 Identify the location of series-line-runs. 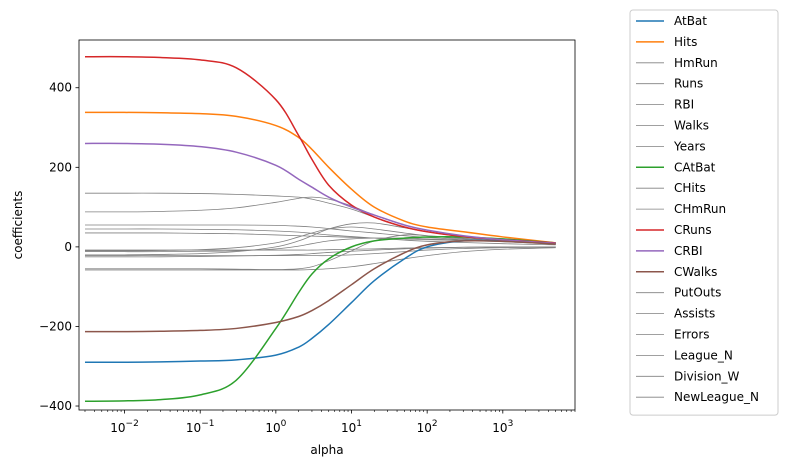
(320, 245).